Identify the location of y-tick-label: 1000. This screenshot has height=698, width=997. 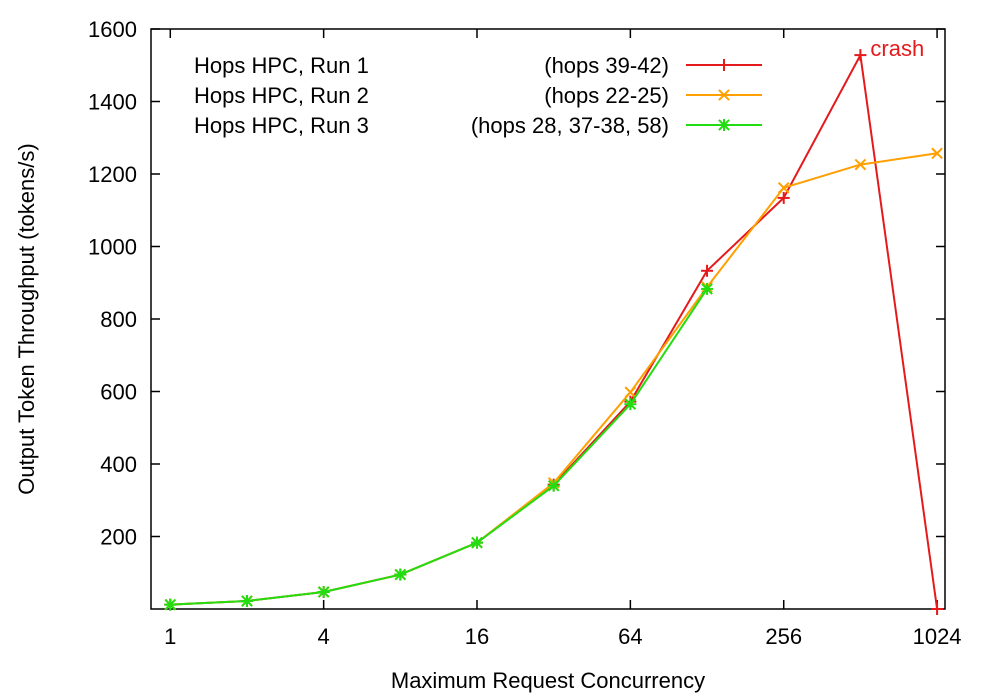
(112, 247).